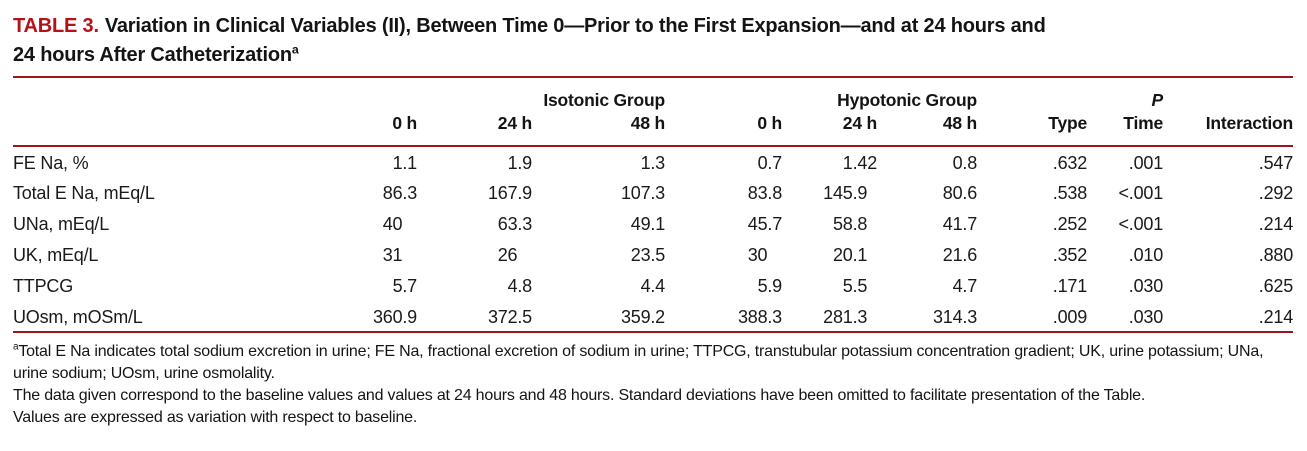 The width and height of the screenshot is (1307, 451). What do you see at coordinates (1070, 162) in the screenshot?
I see `value-cell: .632` at bounding box center [1070, 162].